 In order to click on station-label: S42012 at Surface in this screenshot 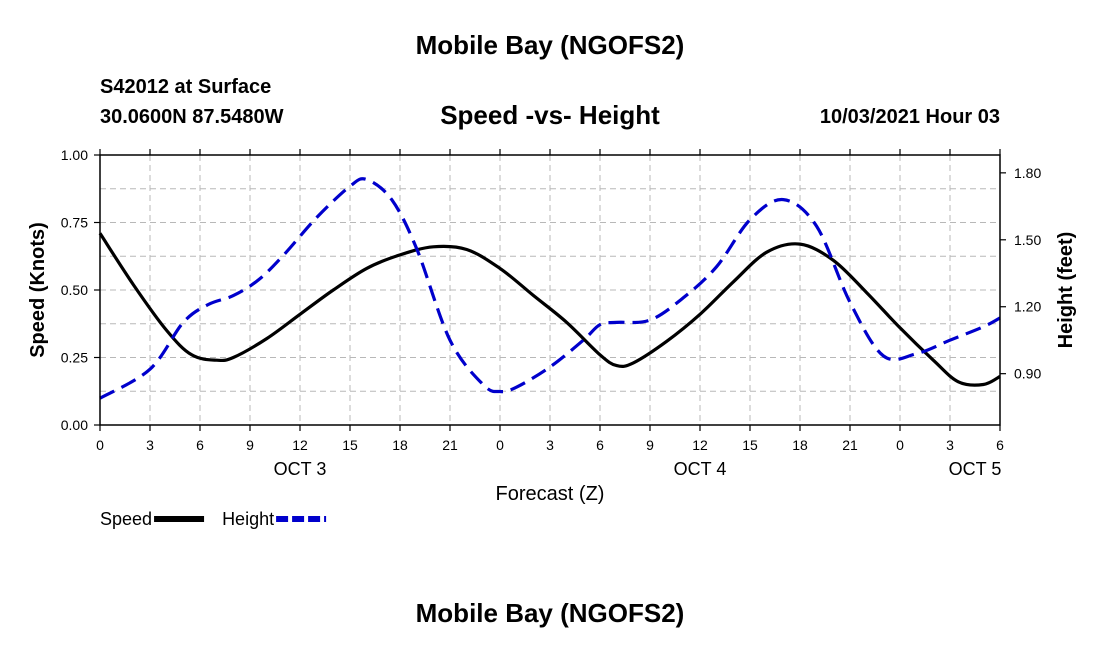, I will do `click(186, 87)`.